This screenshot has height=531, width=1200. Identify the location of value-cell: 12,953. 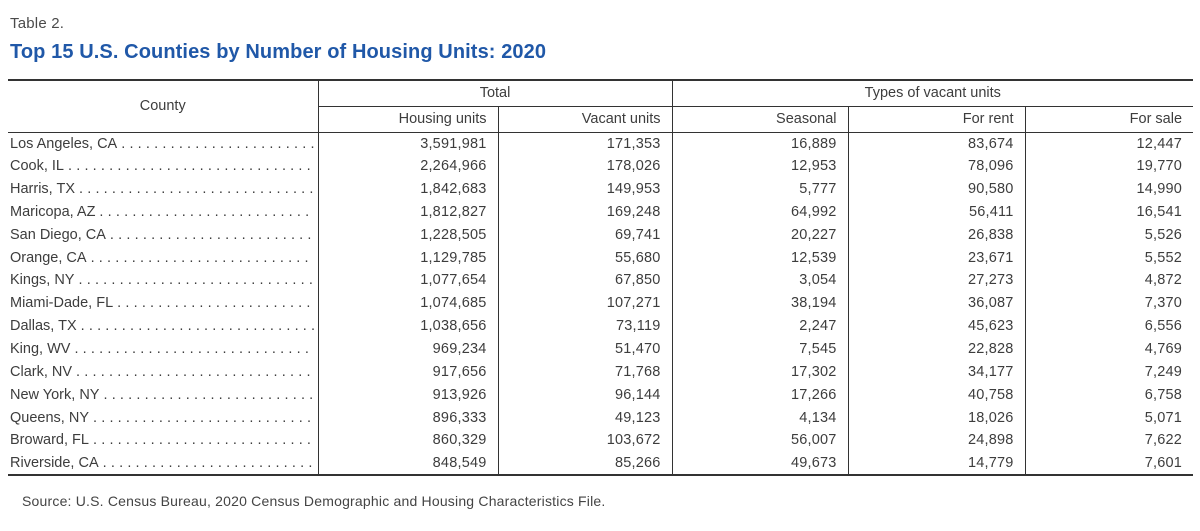
(760, 166).